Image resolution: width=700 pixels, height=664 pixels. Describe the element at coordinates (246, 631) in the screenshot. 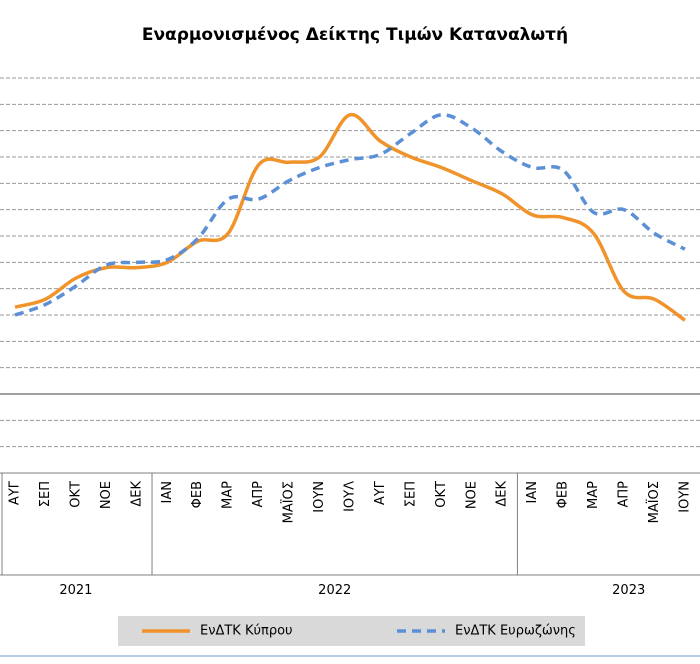

I see `legend-label: ΕνΔΤΚ Κύπρου` at that location.